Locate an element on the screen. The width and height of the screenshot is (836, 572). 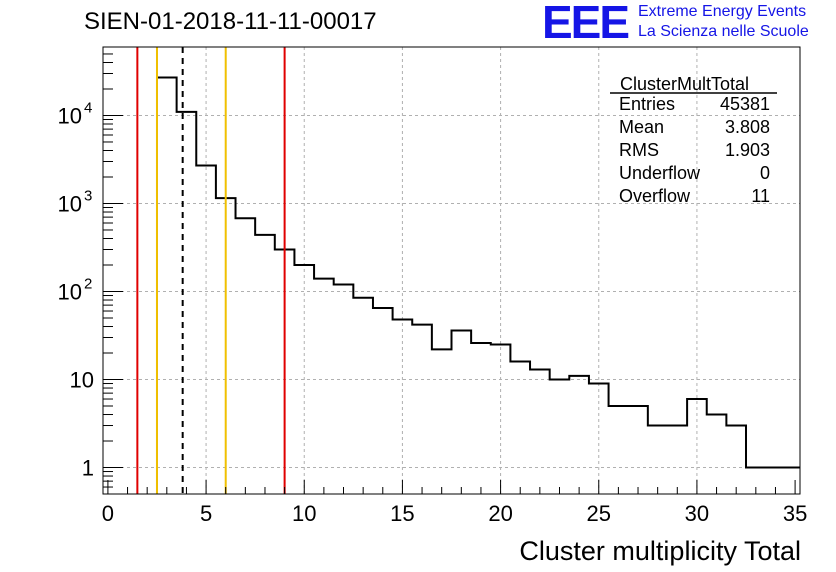
logo-line-1: Extreme Energy Events is located at coordinates (722, 11).